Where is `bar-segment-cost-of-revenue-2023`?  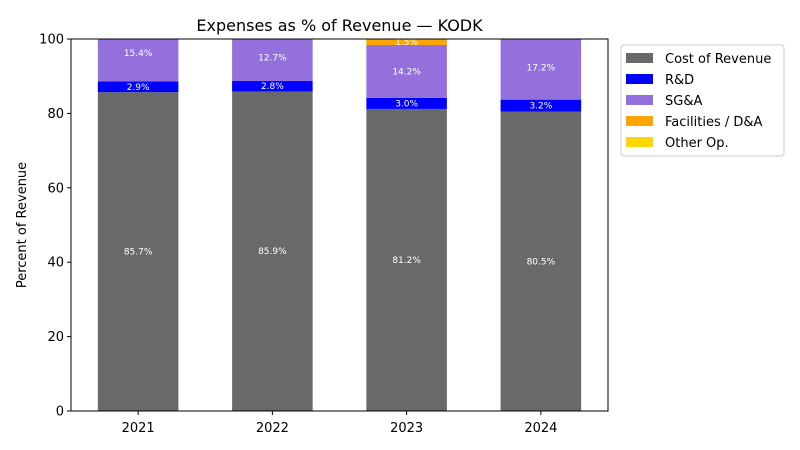
bar-segment-cost-of-revenue-2023 is located at coordinates (406, 259).